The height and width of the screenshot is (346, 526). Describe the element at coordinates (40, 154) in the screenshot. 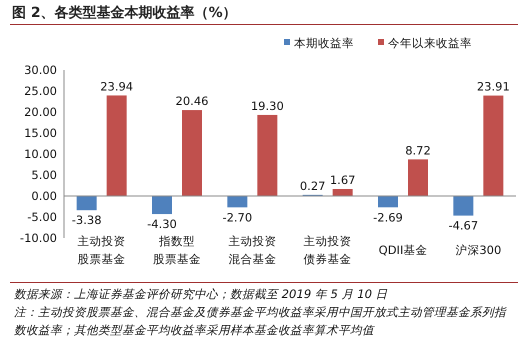

I see `y-tick-label: 10.00` at that location.